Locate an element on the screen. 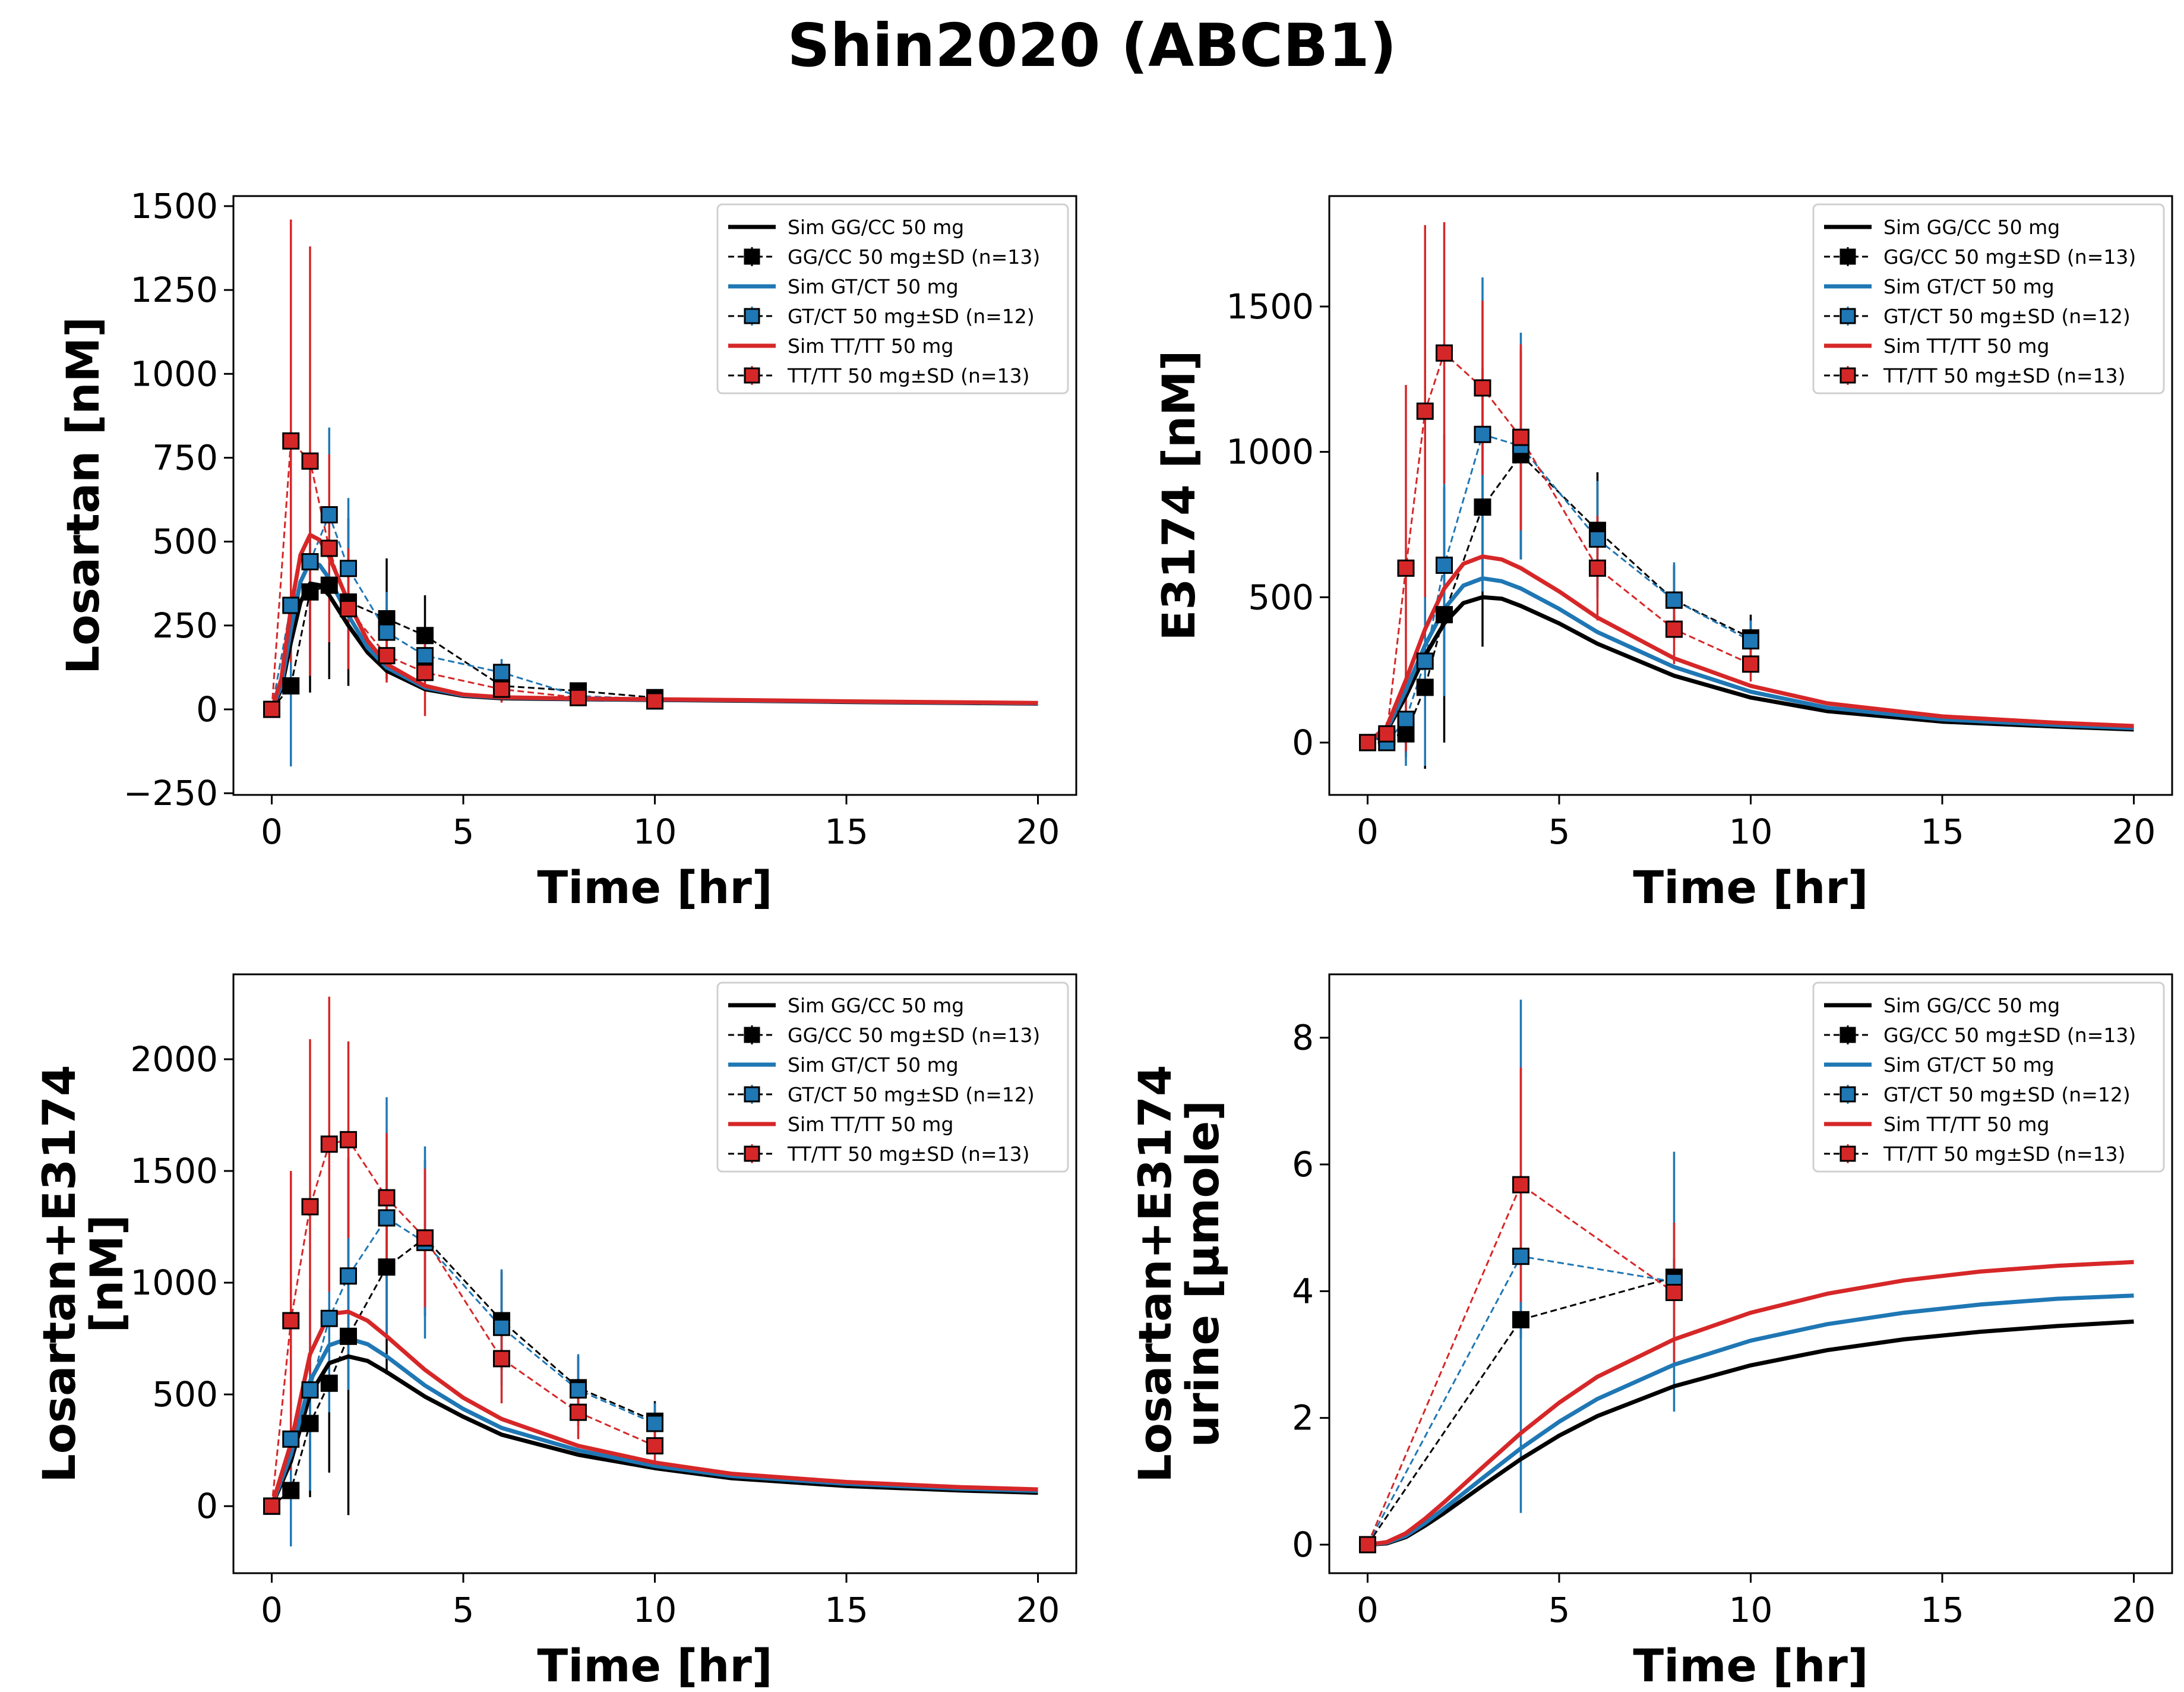 The width and height of the screenshot is (2184, 1692). y-axis-label: Losartan+E3174 is located at coordinates (1155, 1273).